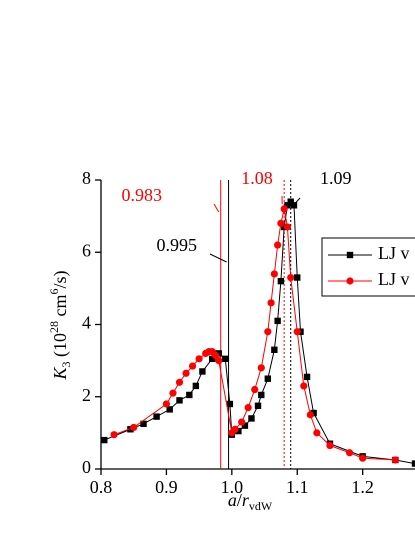 The width and height of the screenshot is (415, 537). What do you see at coordinates (86, 323) in the screenshot?
I see `y-tick-label: 4` at bounding box center [86, 323].